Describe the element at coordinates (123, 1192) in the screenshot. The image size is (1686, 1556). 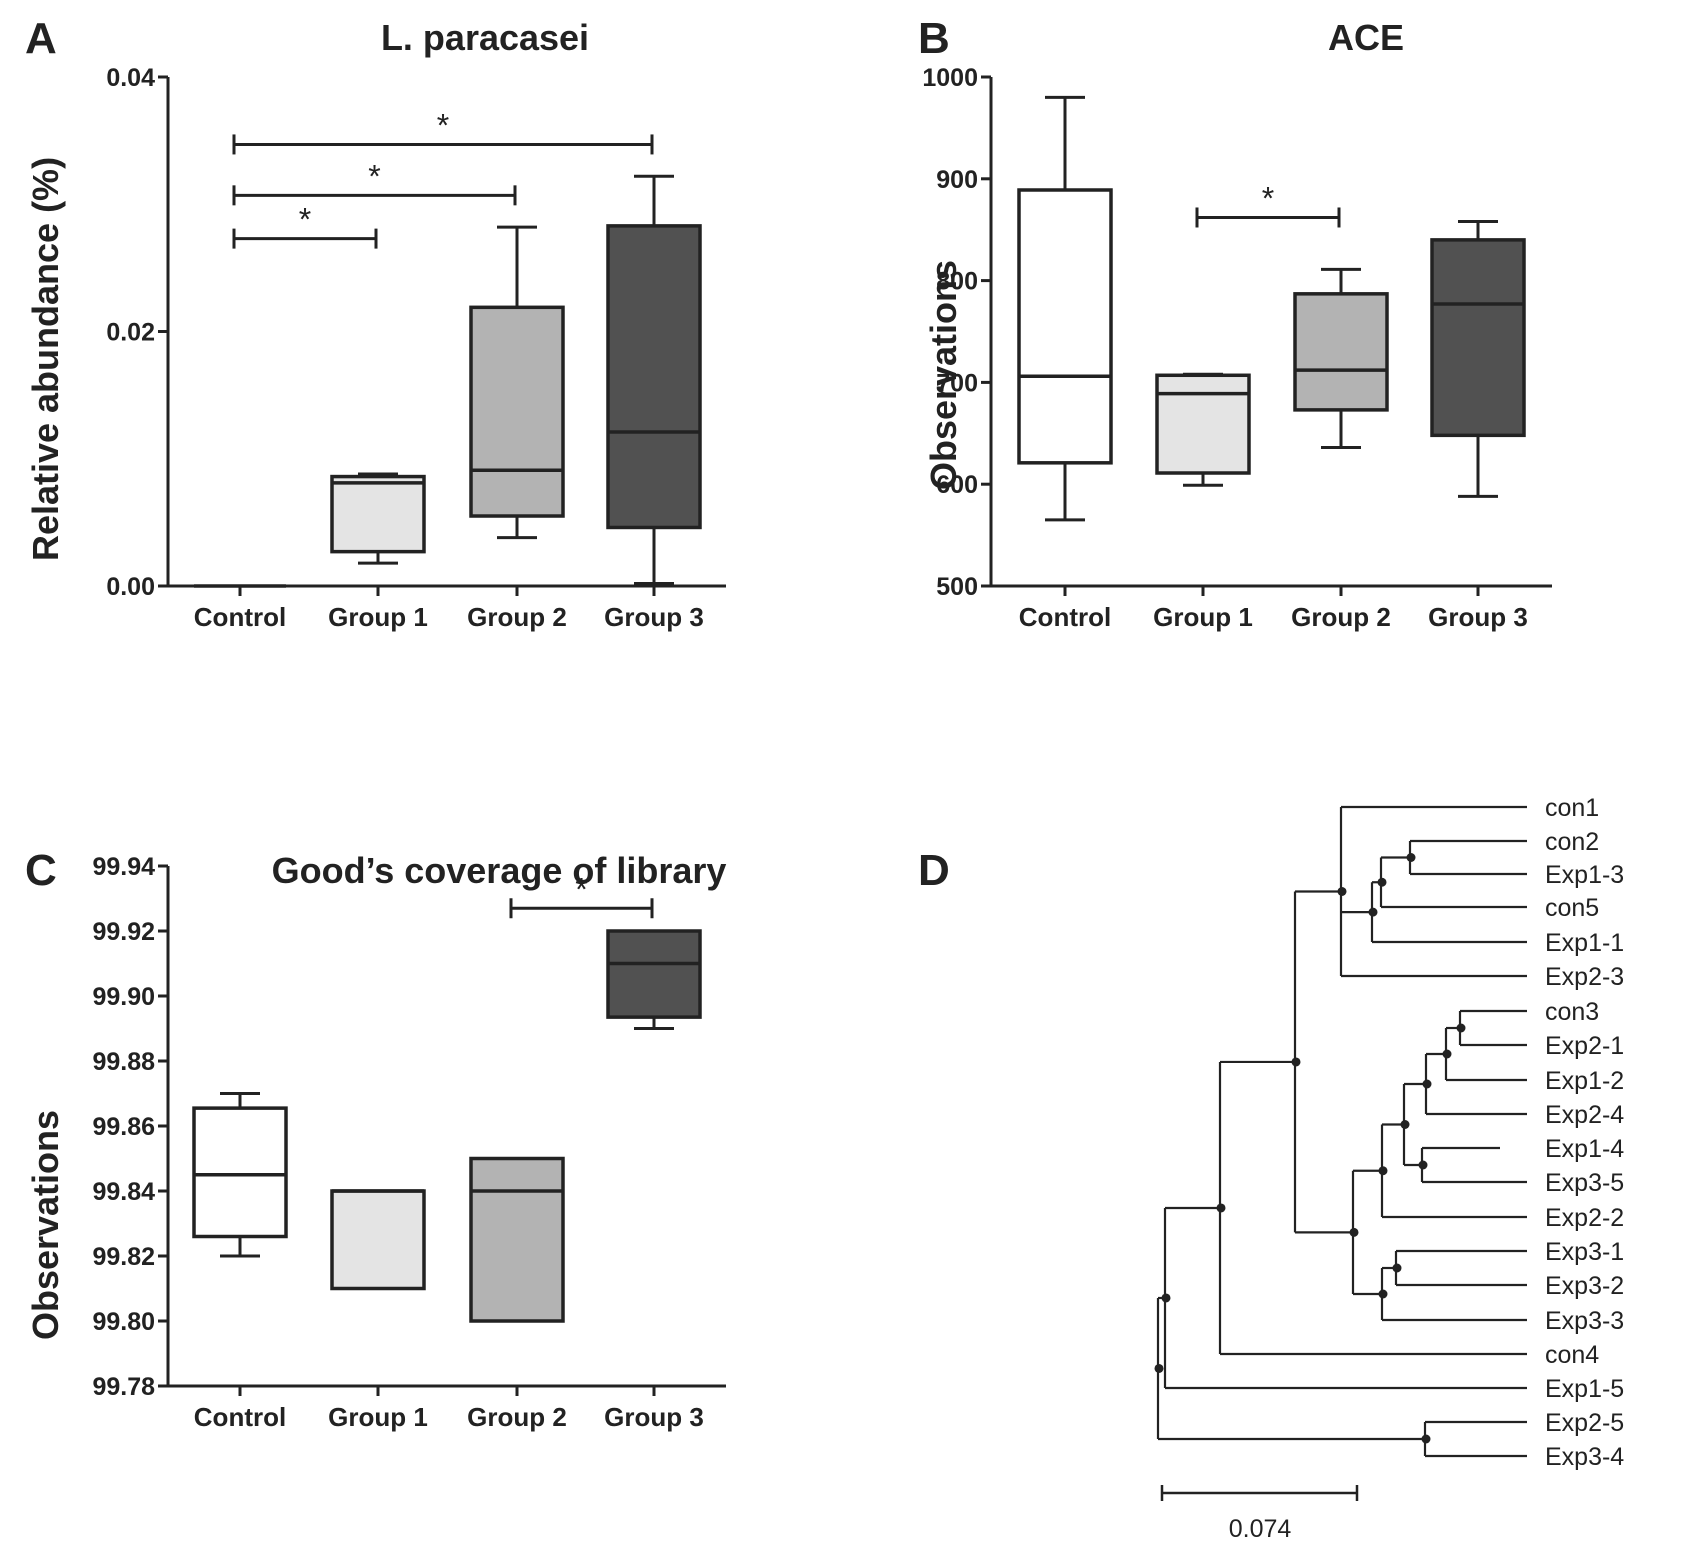
I see `y-tick-label: 99.84` at that location.